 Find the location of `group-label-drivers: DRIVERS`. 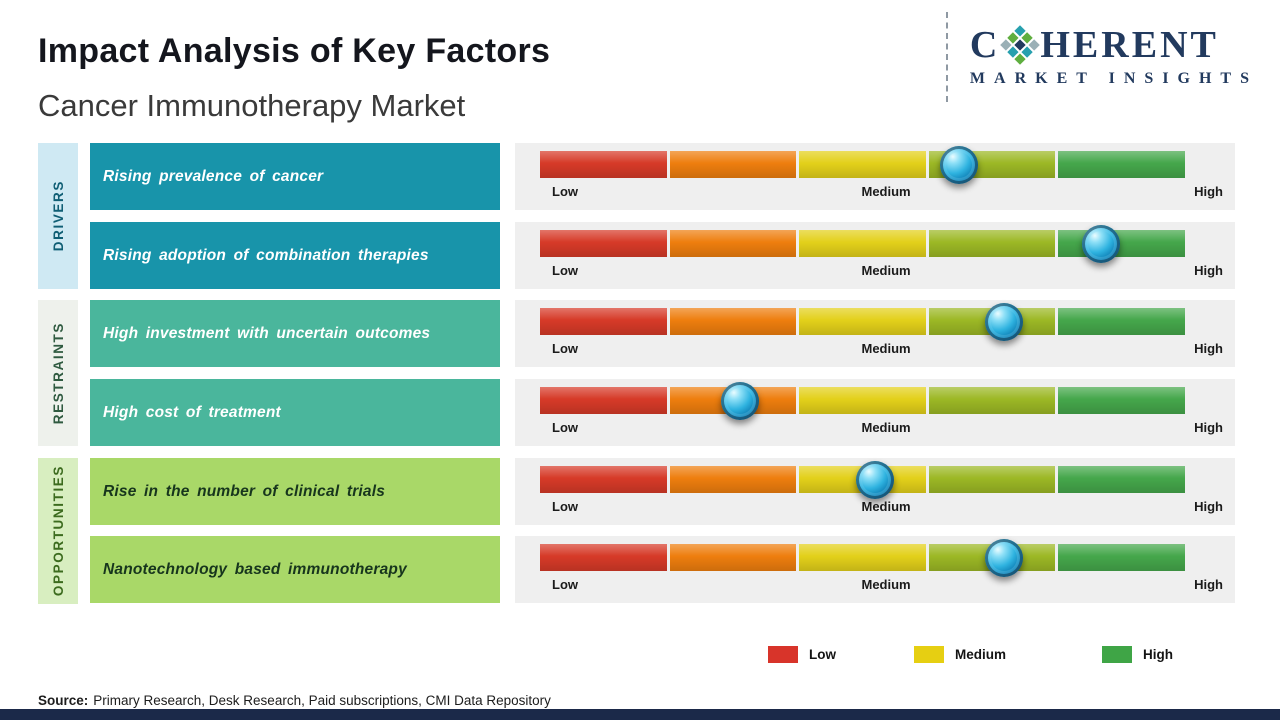

group-label-drivers: DRIVERS is located at coordinates (58, 216).